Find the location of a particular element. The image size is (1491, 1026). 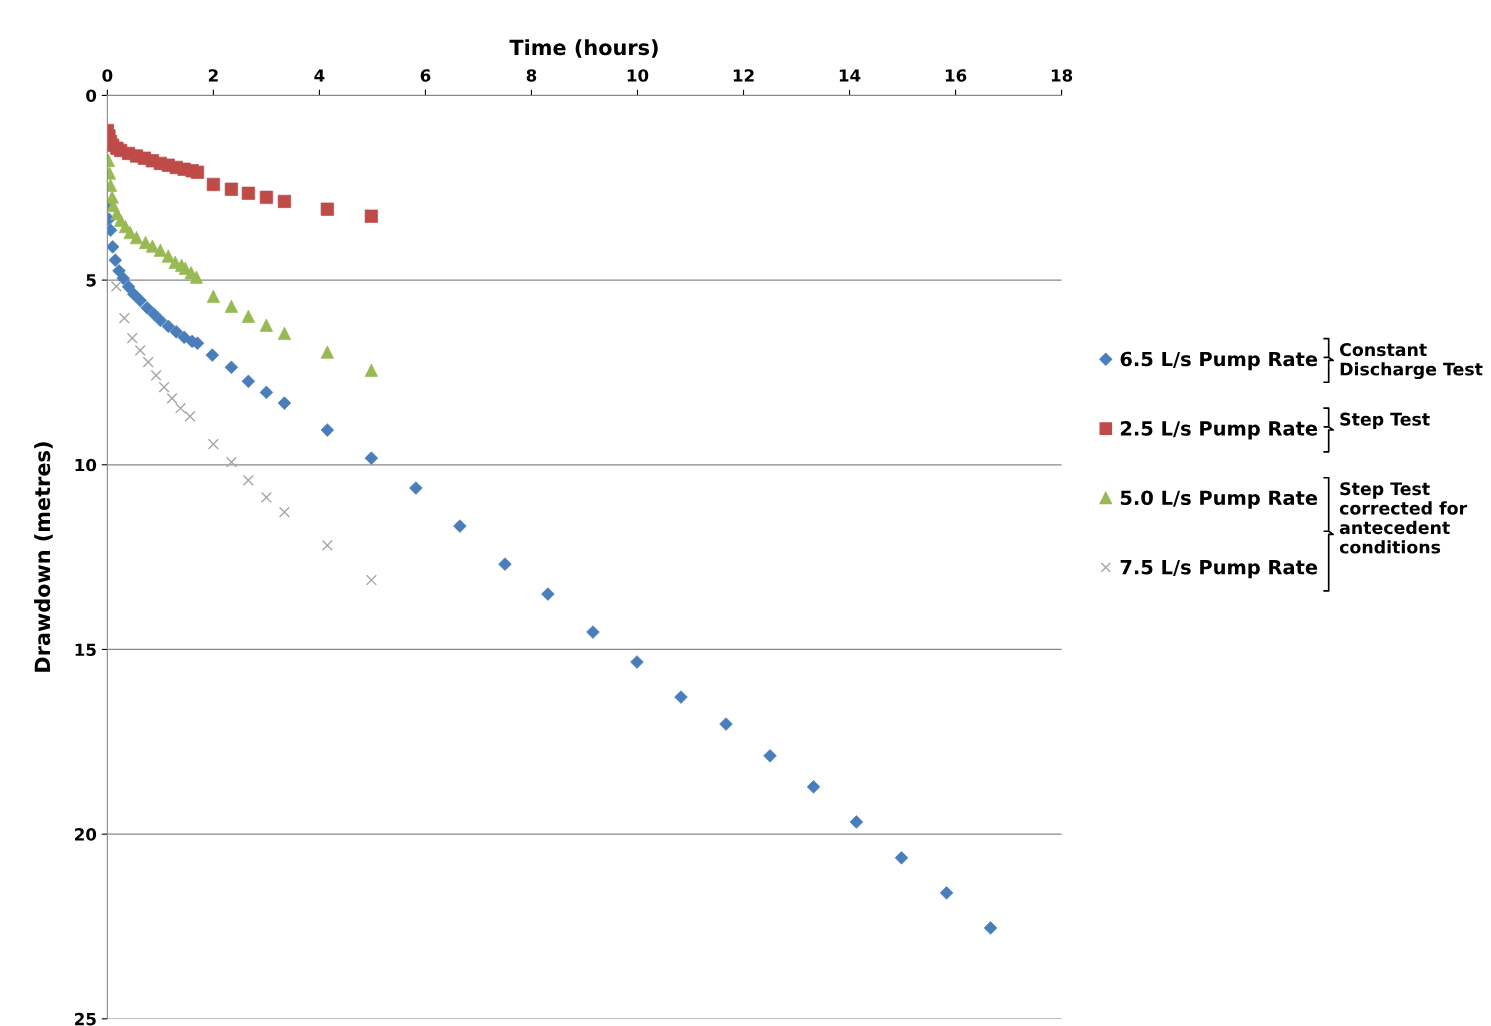

text: Step Test is located at coordinates (1385, 421).